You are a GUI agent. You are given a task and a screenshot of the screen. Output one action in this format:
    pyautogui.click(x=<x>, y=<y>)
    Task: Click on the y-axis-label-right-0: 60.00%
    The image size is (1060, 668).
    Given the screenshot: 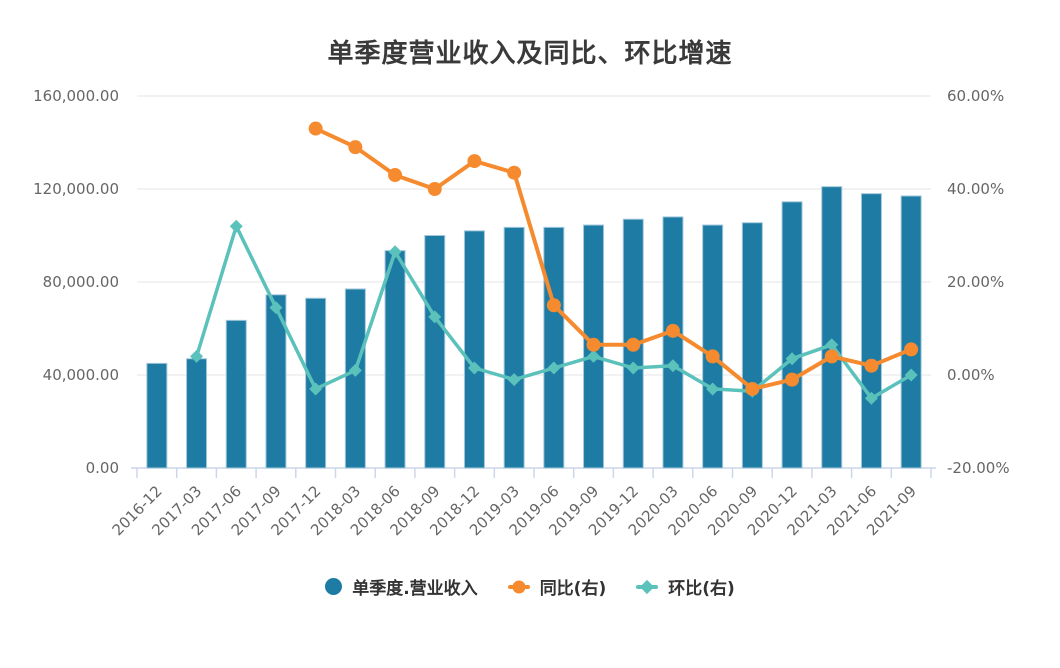 What is the action you would take?
    pyautogui.click(x=975, y=96)
    